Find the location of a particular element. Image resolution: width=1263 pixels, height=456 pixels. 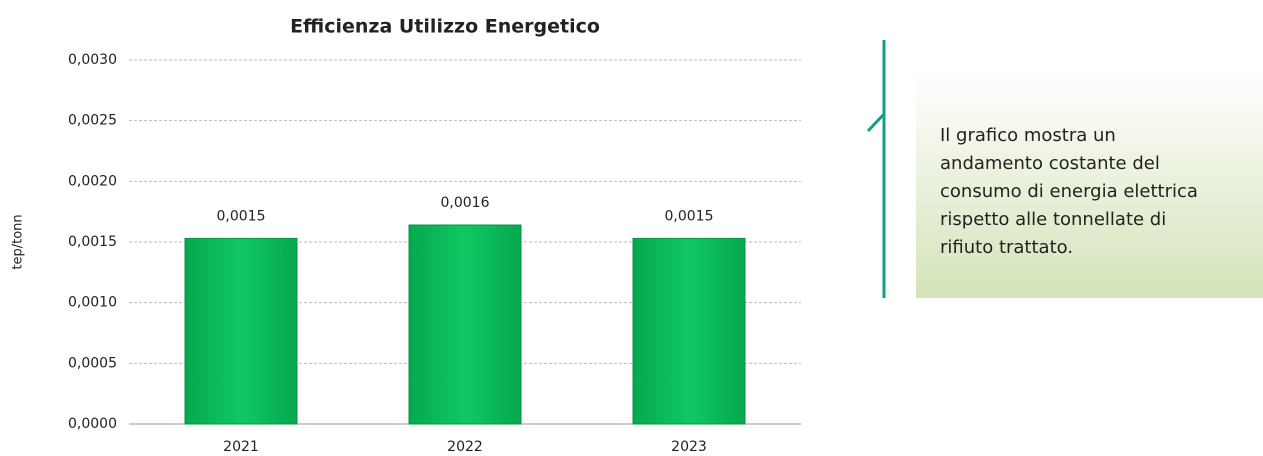

x-tick-label: 2023 is located at coordinates (689, 447).